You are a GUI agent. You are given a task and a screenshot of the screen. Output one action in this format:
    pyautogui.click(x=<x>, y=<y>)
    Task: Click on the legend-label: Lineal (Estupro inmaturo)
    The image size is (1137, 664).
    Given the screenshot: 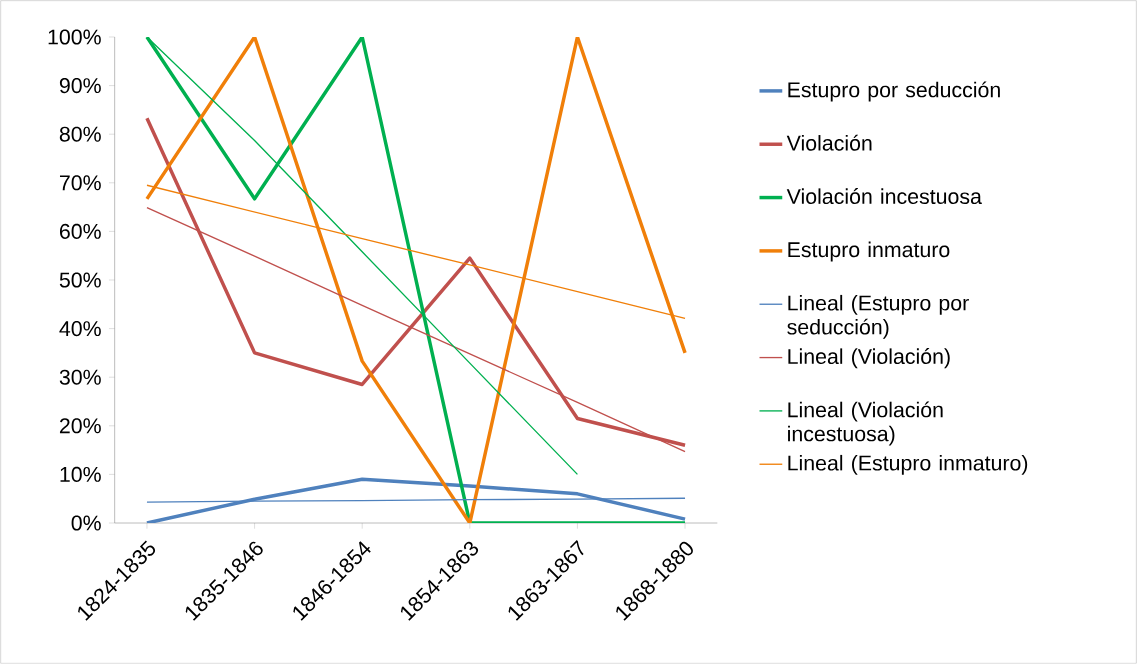 What is the action you would take?
    pyautogui.click(x=908, y=464)
    